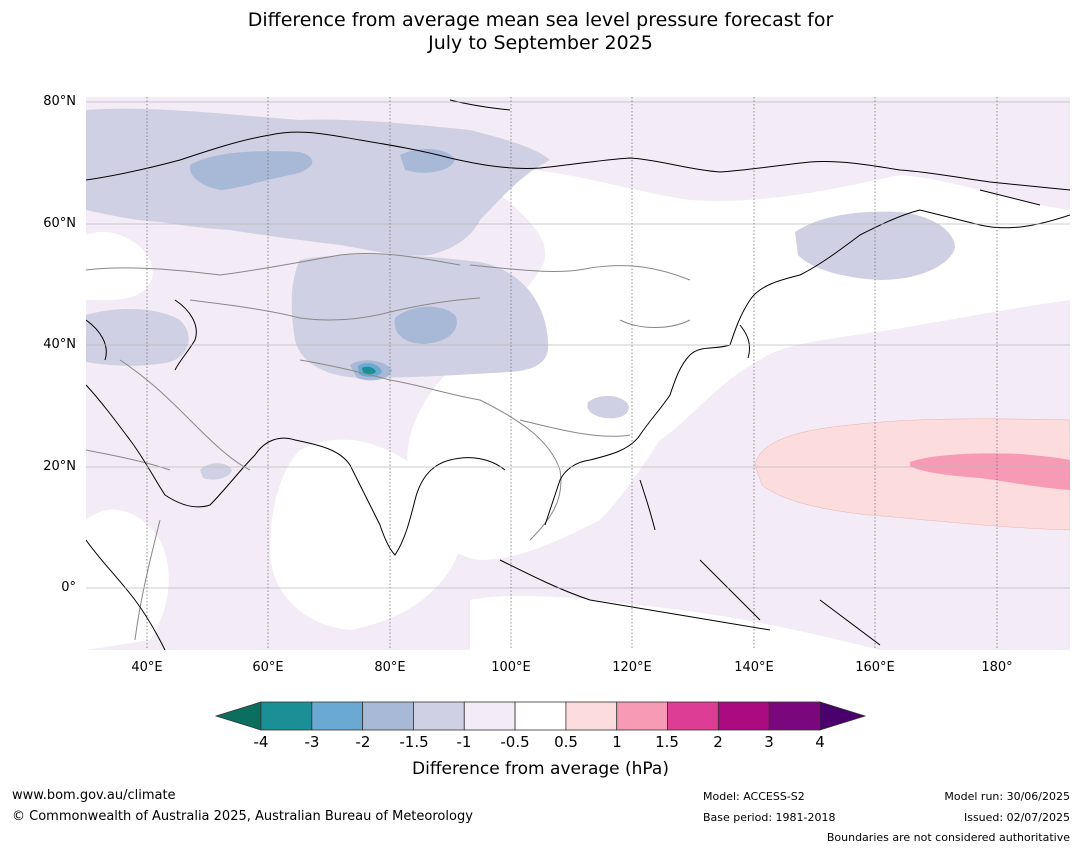 The image size is (1081, 850). I want to click on lon-label-100e: 100°E, so click(511, 667).